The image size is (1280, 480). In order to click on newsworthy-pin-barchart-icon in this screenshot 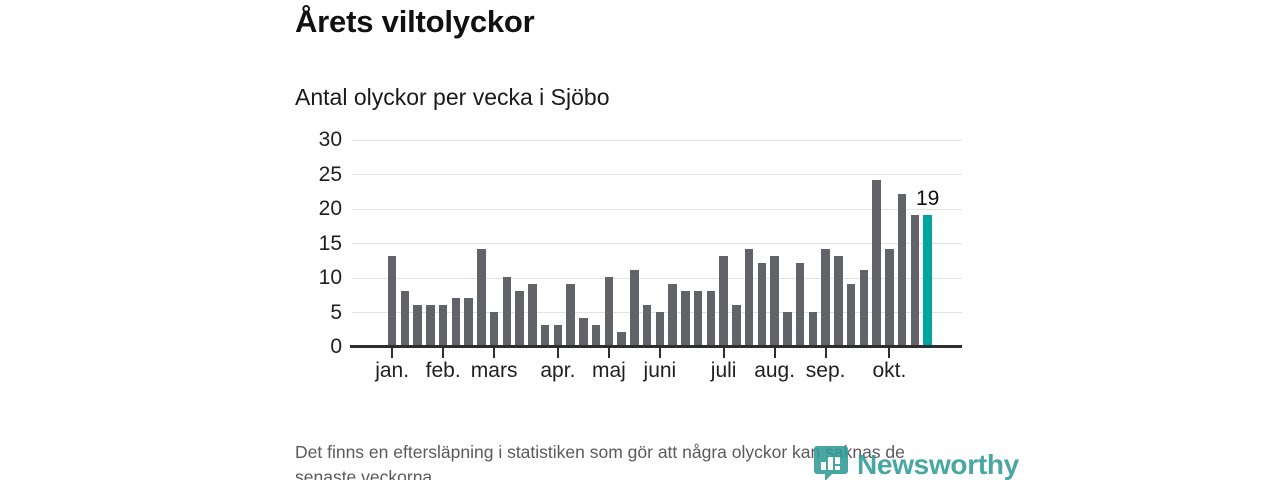, I will do `click(831, 461)`.